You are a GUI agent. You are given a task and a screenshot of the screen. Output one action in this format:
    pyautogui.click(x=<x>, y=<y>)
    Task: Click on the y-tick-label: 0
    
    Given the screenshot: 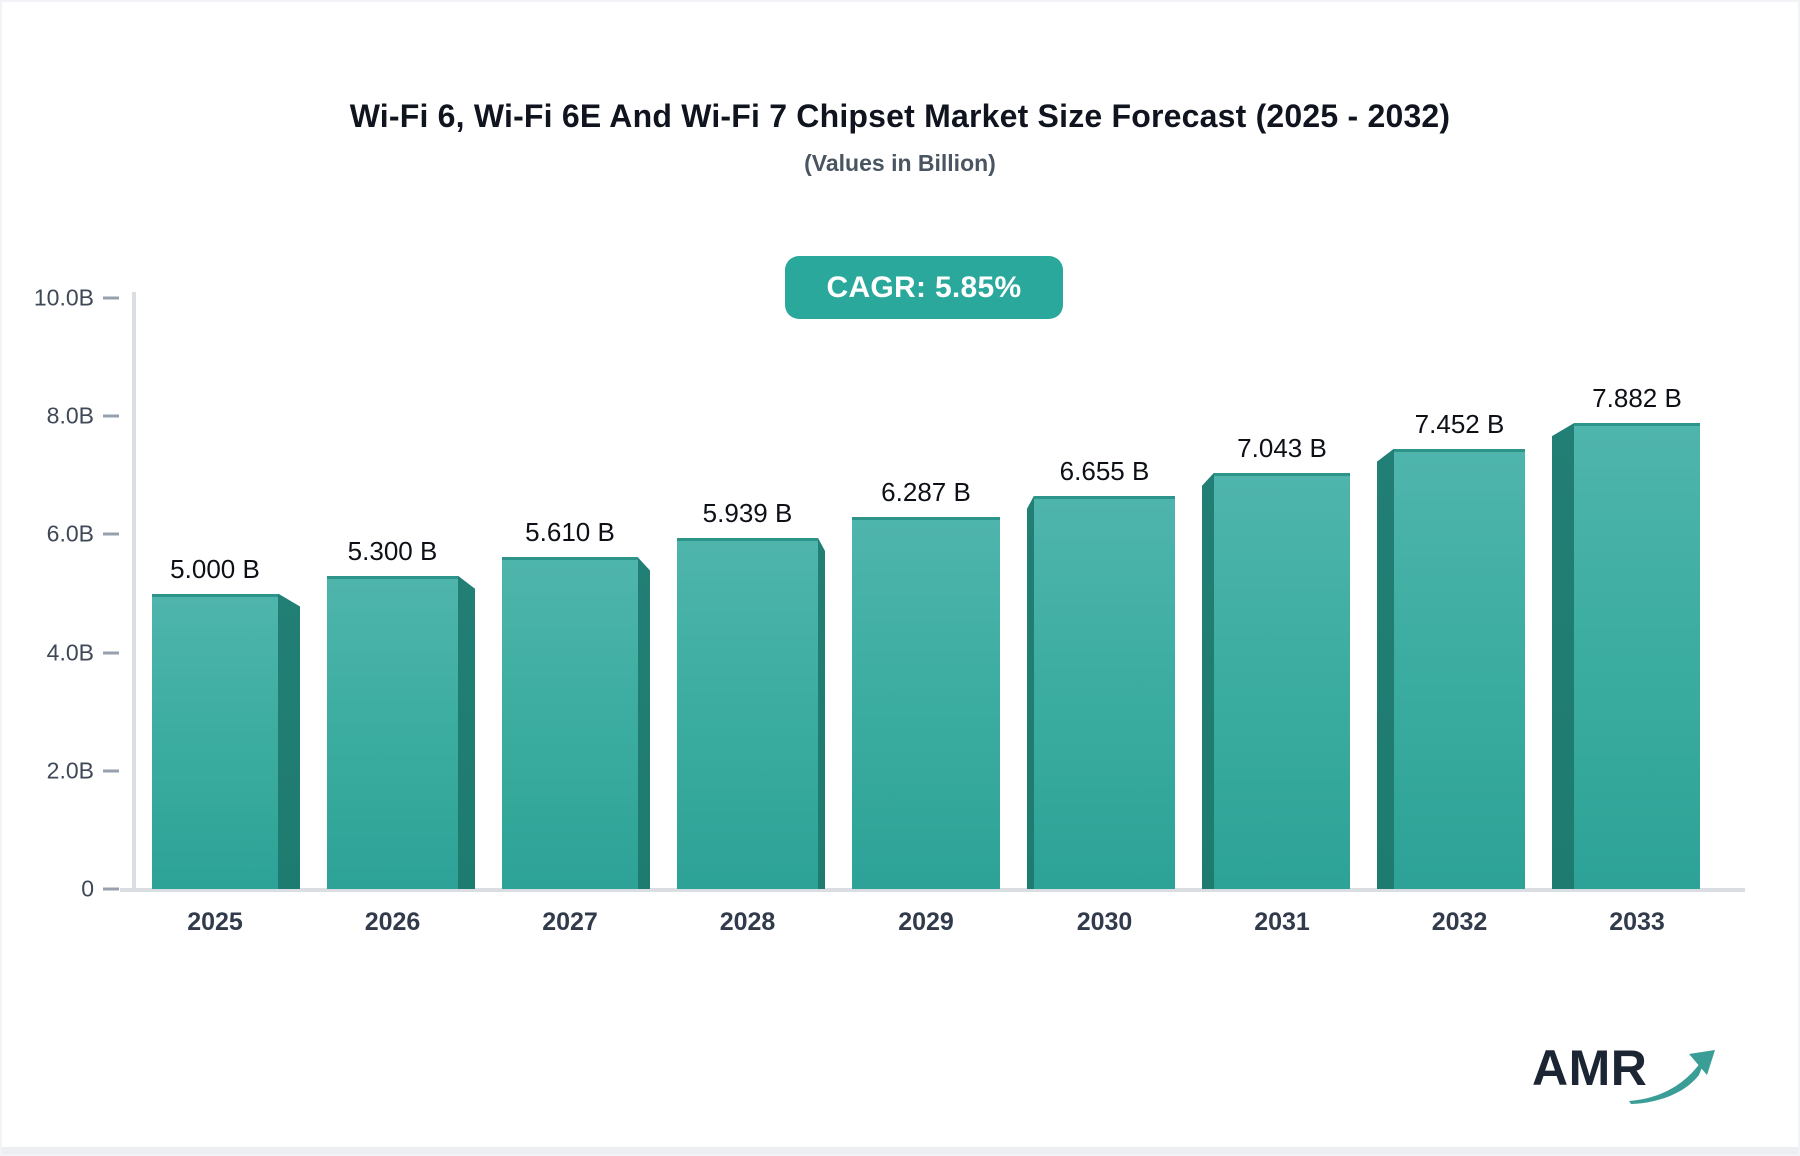 What is the action you would take?
    pyautogui.click(x=87, y=888)
    